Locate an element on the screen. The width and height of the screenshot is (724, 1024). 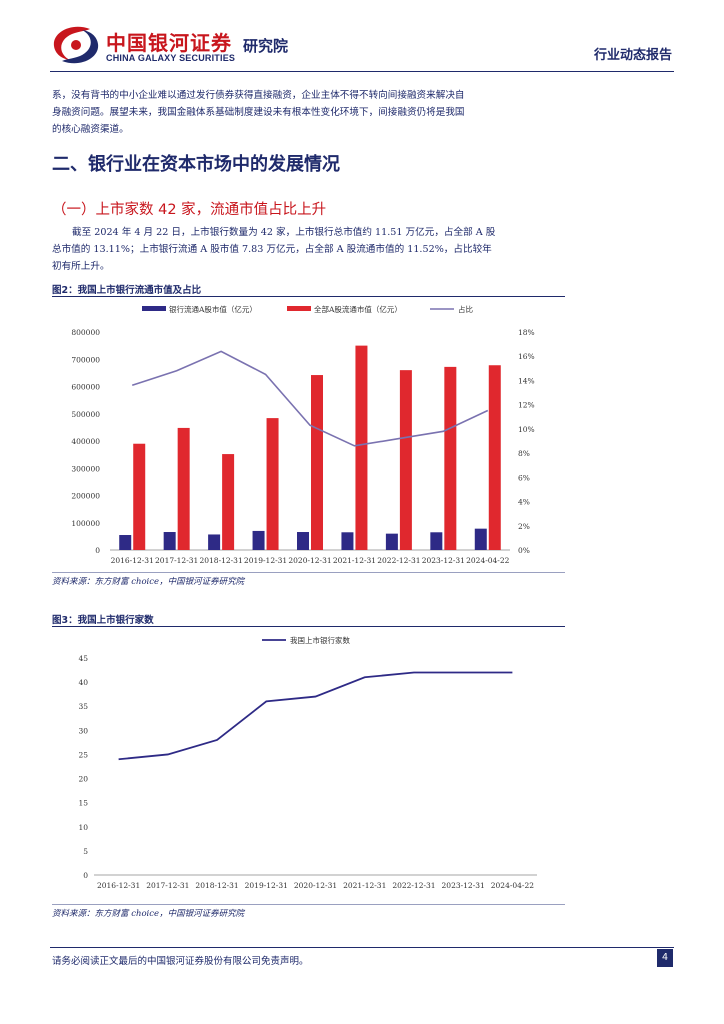
page-number: 4 is located at coordinates (665, 958).